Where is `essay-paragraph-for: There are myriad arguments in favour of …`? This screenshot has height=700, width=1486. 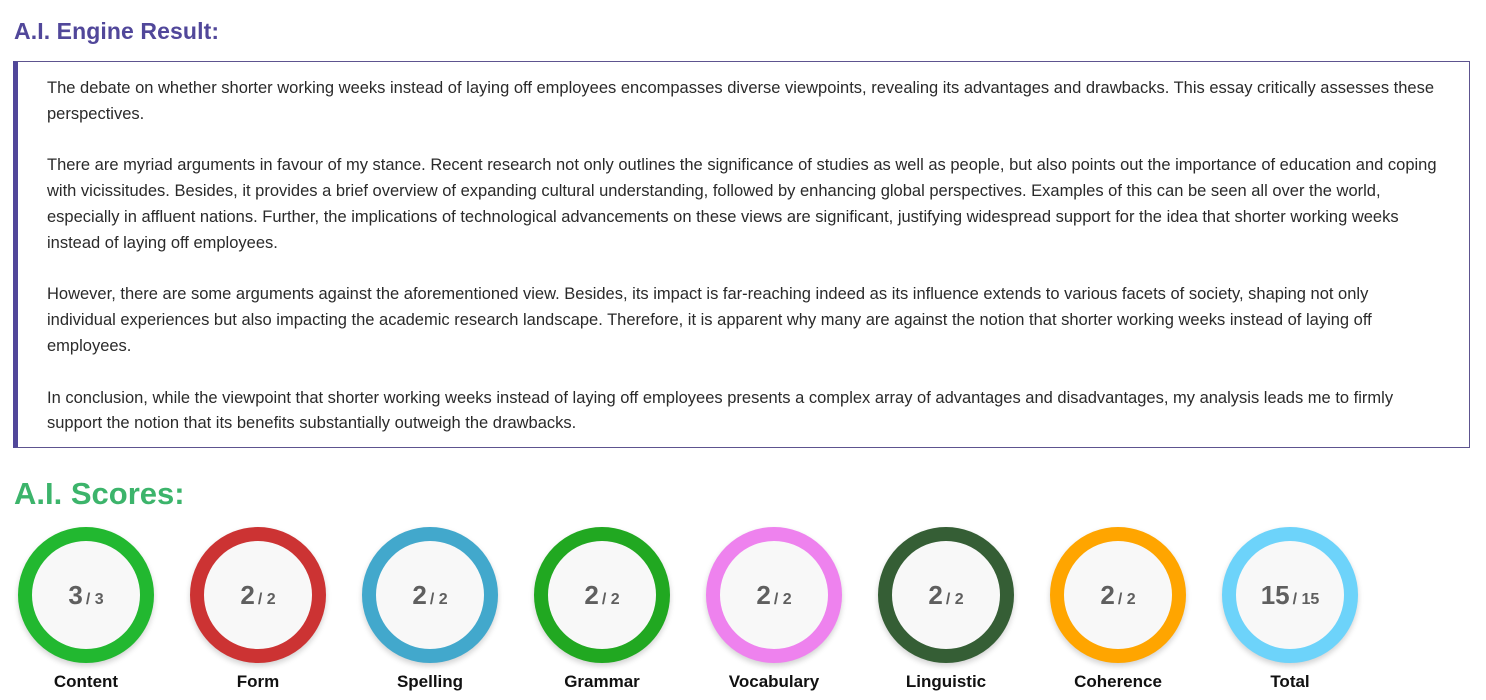
essay-paragraph-for: There are myriad arguments in favour of … is located at coordinates (742, 204).